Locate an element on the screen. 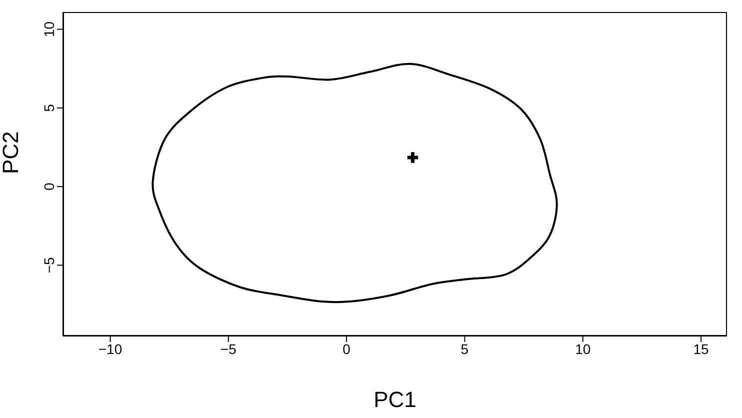  x-tick-label: 5 is located at coordinates (464, 348).